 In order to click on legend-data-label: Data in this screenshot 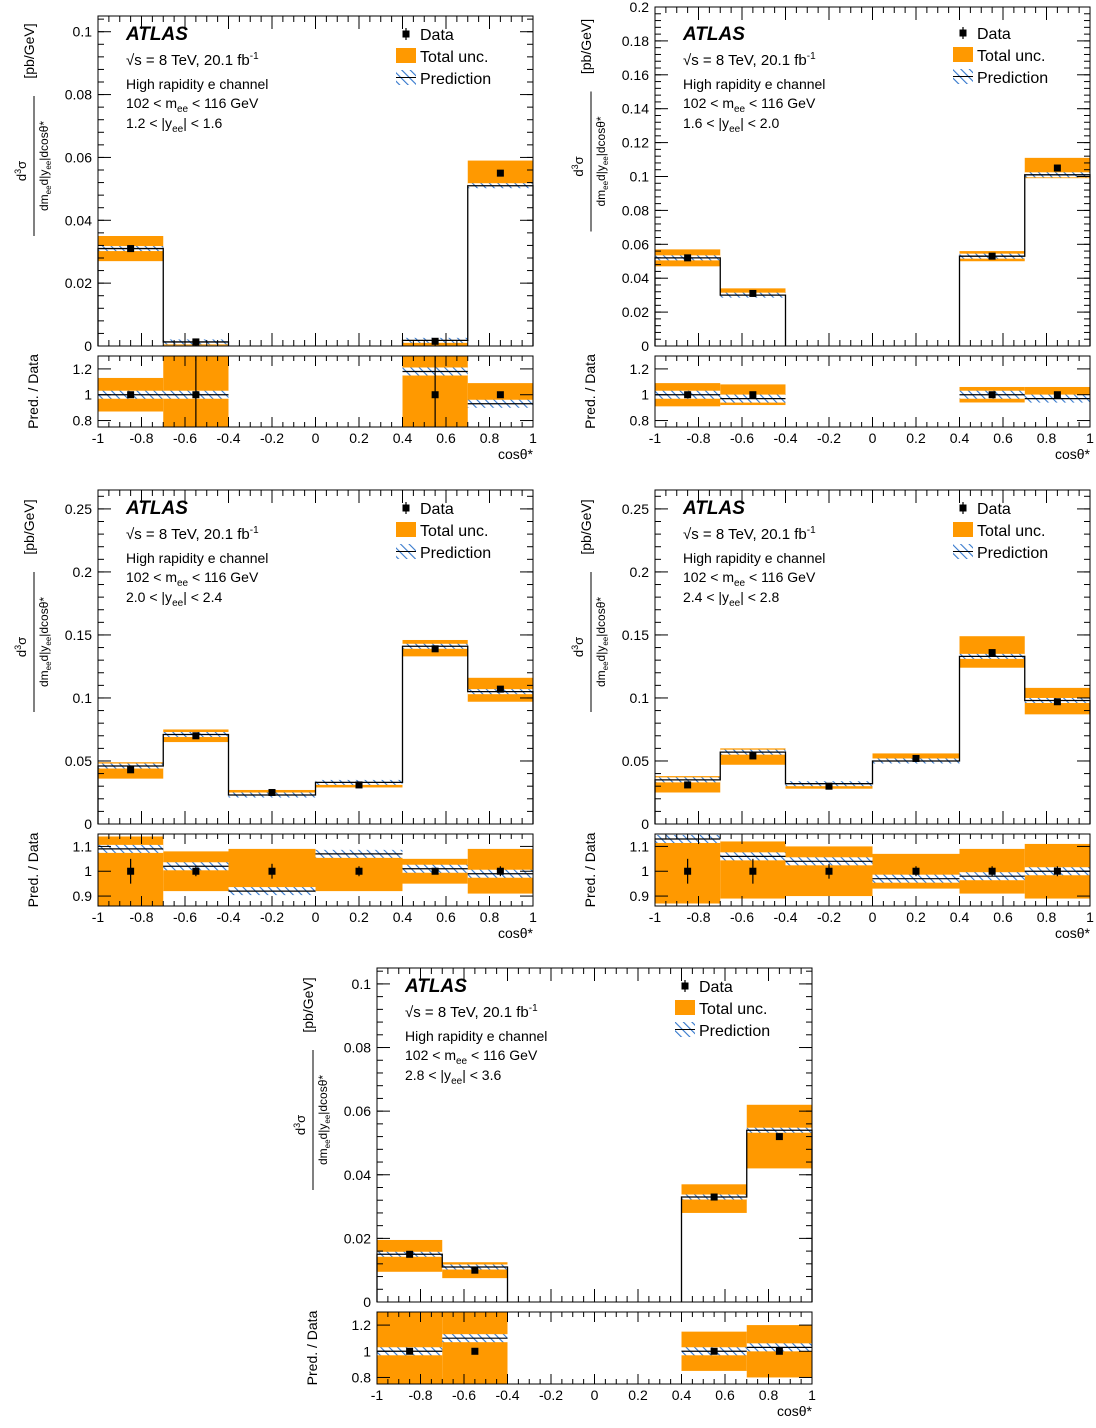, I will do `click(437, 35)`.